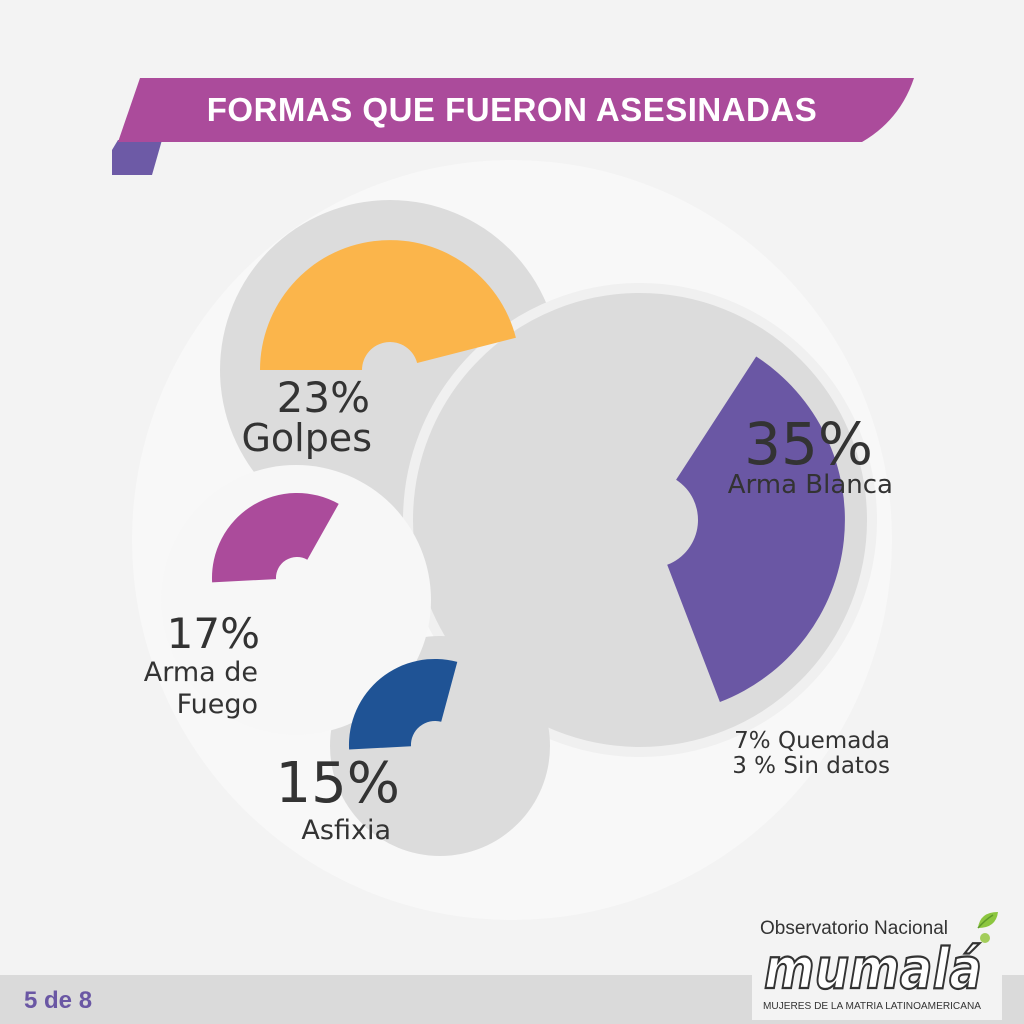 The width and height of the screenshot is (1024, 1024). I want to click on asfixia-label: Asfixia, so click(346, 830).